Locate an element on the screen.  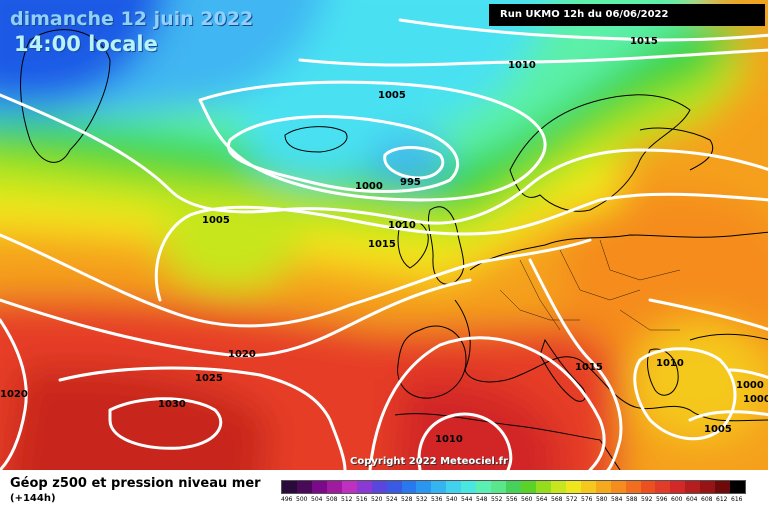
color-scale is located at coordinates (513, 487).